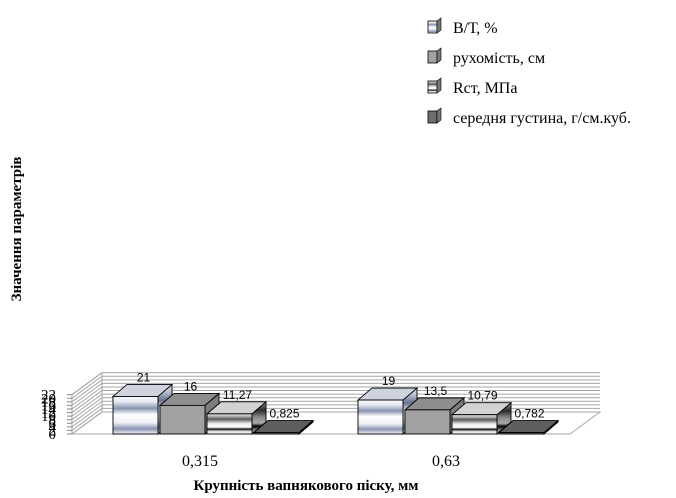  I want to click on legend-item: рухомість, см, so click(486, 57).